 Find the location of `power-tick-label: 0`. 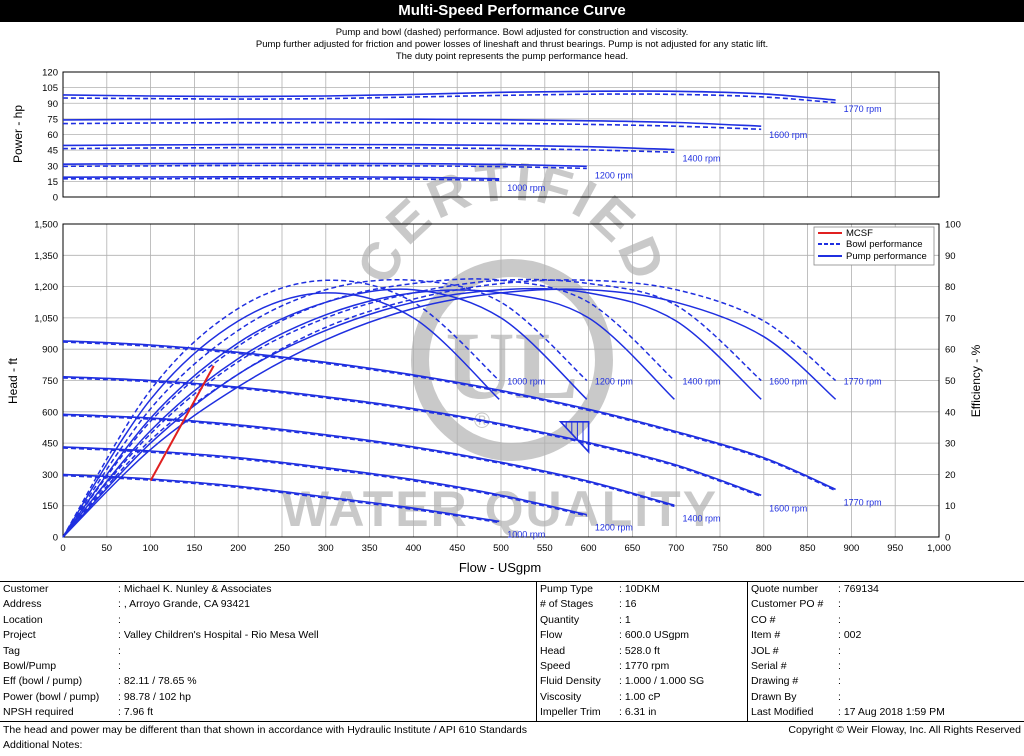

power-tick-label: 0 is located at coordinates (55, 198).